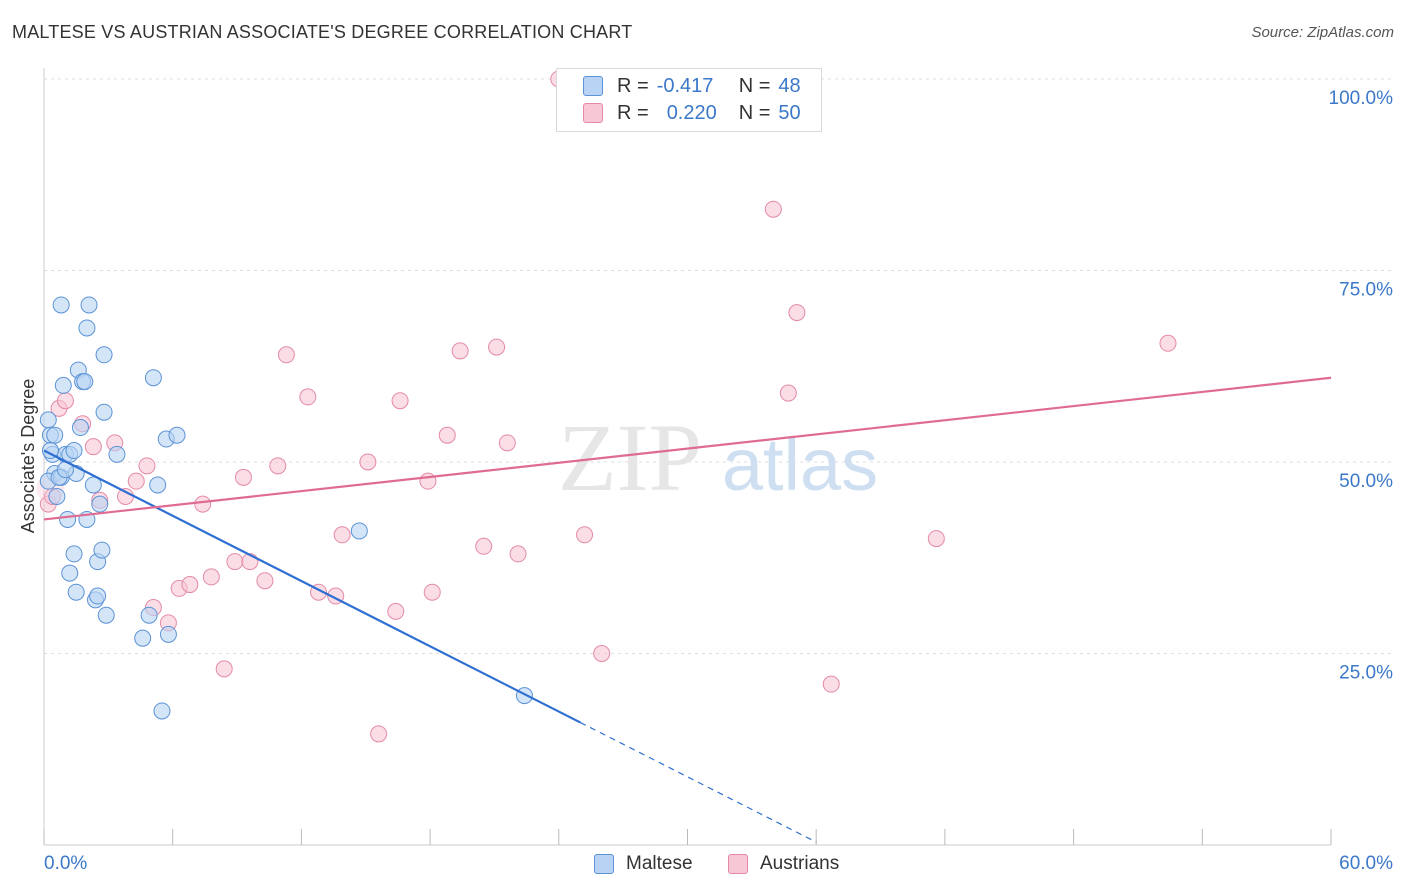  What do you see at coordinates (1361, 98) in the screenshot?
I see `y-tick-label: 100.0%` at bounding box center [1361, 98].